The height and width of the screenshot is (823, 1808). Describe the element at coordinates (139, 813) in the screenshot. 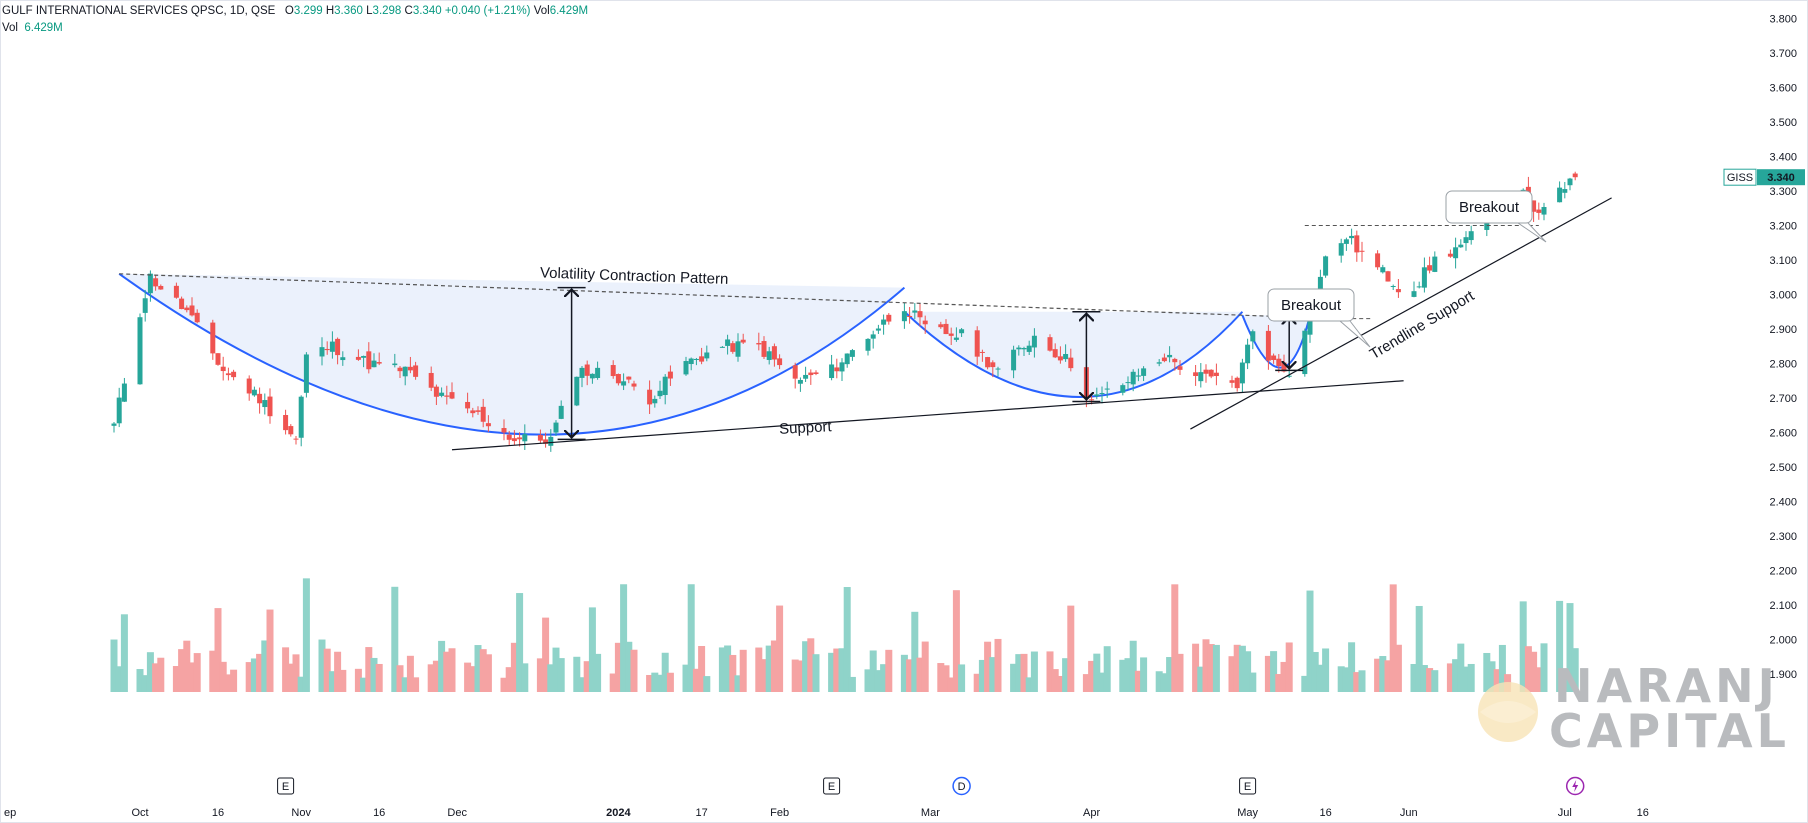

I see `time-tick-label: Oct` at that location.